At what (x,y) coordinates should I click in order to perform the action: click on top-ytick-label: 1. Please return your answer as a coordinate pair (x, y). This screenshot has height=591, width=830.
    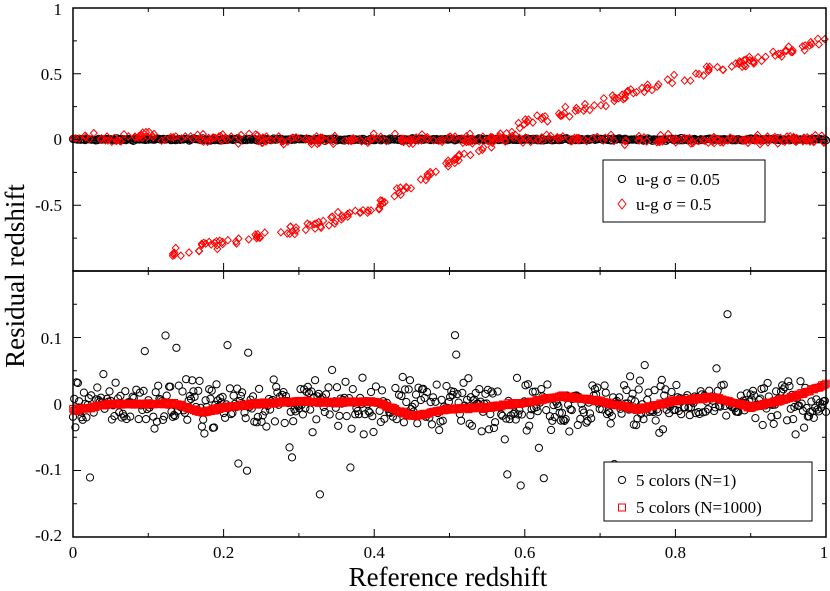
    Looking at the image, I should click on (58, 9).